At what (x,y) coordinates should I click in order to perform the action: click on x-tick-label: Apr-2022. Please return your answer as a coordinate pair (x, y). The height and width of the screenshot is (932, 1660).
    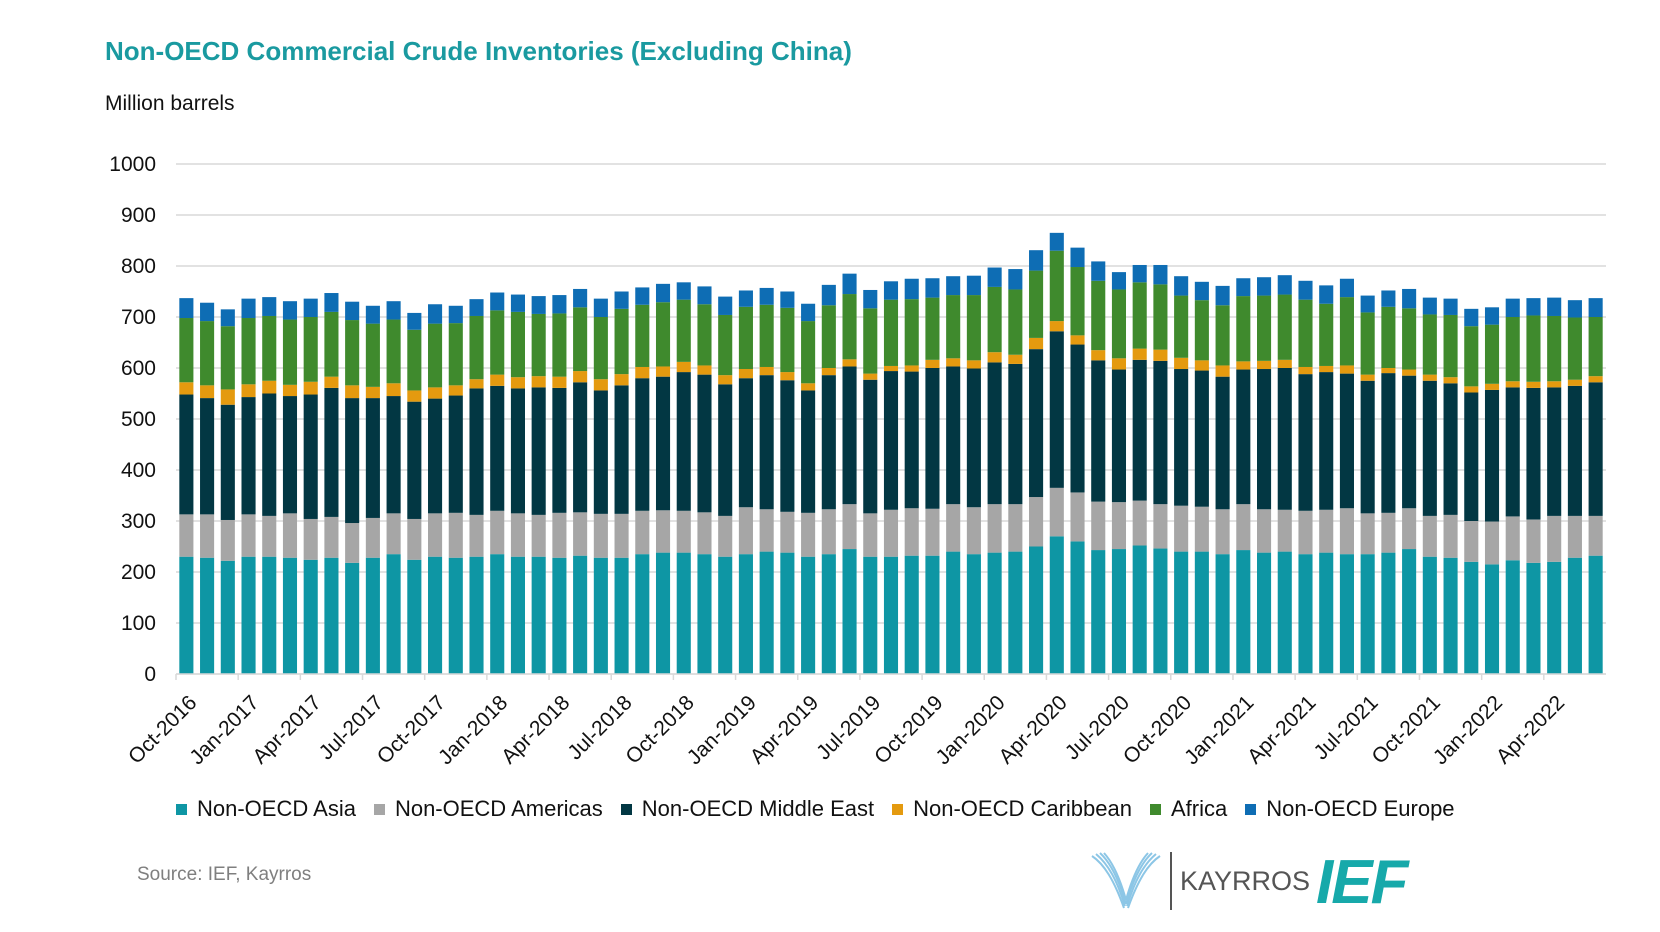
    Looking at the image, I should click on (1530, 729).